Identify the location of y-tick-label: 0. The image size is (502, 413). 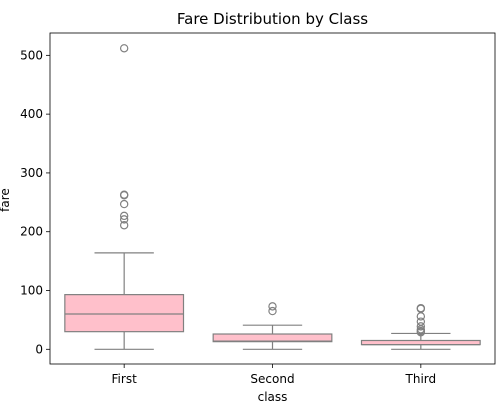
(39, 349).